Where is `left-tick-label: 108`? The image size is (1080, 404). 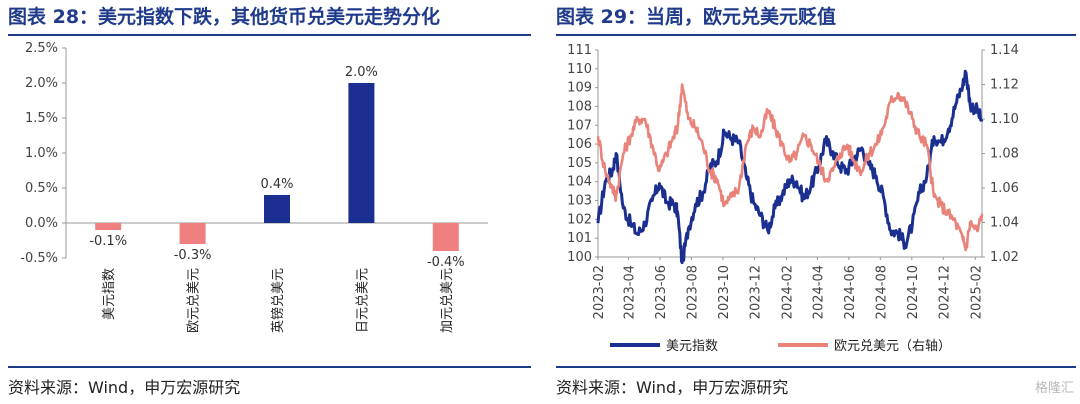
left-tick-label: 108 is located at coordinates (579, 106).